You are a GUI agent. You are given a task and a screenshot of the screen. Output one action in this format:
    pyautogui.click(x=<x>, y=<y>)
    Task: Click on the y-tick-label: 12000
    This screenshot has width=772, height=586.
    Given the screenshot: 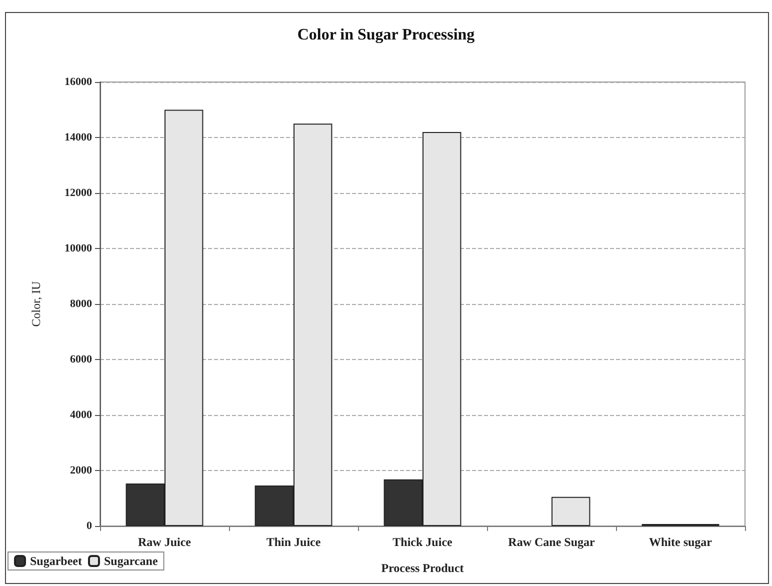 What is the action you would take?
    pyautogui.click(x=78, y=193)
    